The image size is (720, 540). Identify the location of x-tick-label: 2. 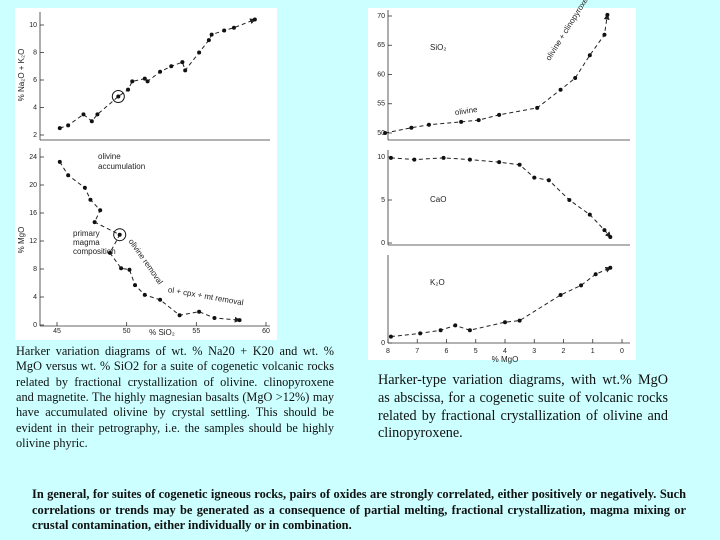
(564, 351).